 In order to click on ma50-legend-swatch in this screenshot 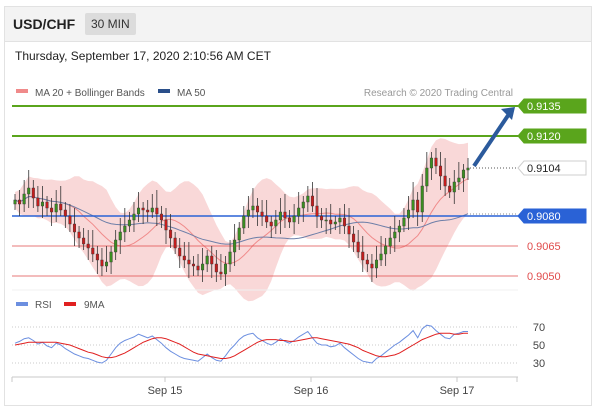, I will do `click(164, 91)`.